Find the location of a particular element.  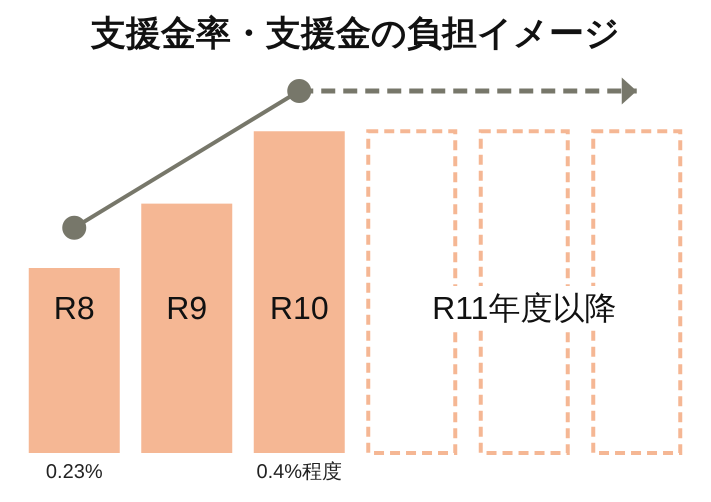

data-label: 0.4%程度 is located at coordinates (299, 472).